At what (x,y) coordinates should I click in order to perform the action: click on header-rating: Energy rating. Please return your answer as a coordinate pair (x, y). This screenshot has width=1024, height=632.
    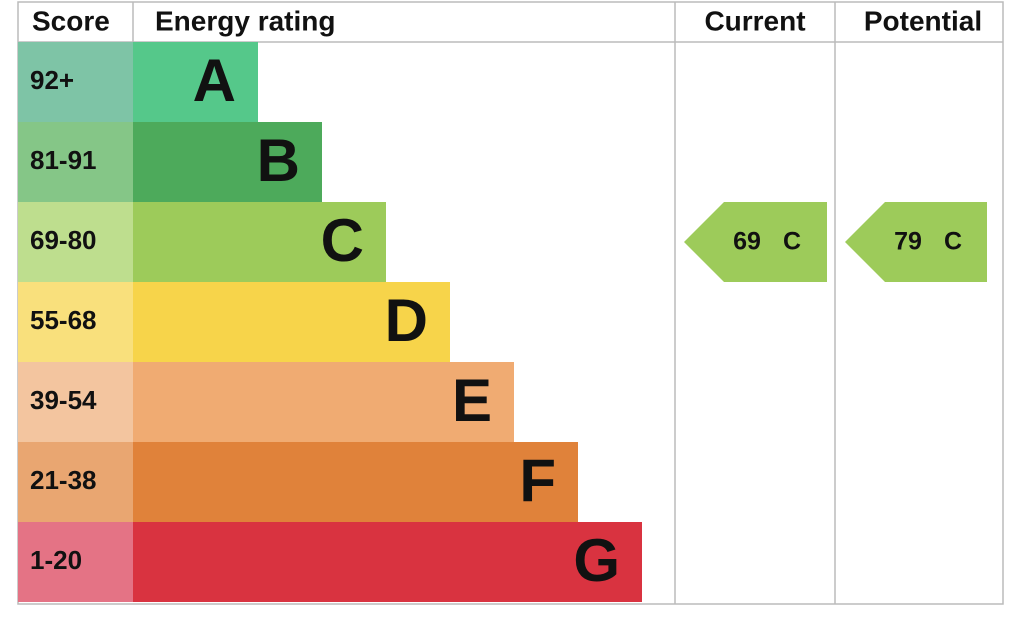
    Looking at the image, I should click on (245, 20).